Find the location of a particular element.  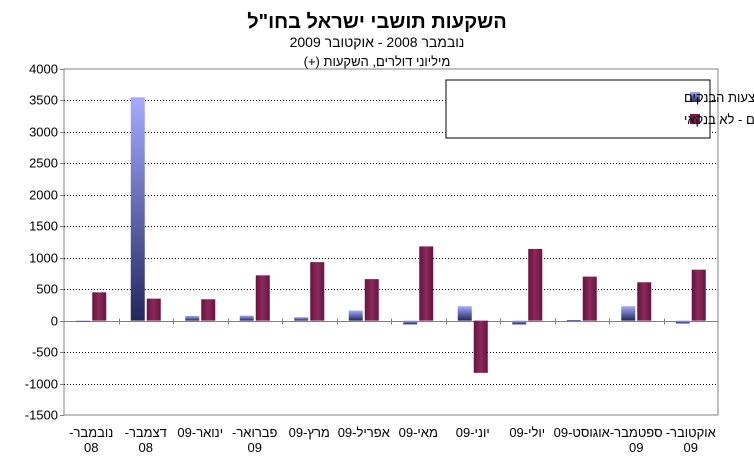

x-tick-label: אפריל-09 is located at coordinates (364, 432).